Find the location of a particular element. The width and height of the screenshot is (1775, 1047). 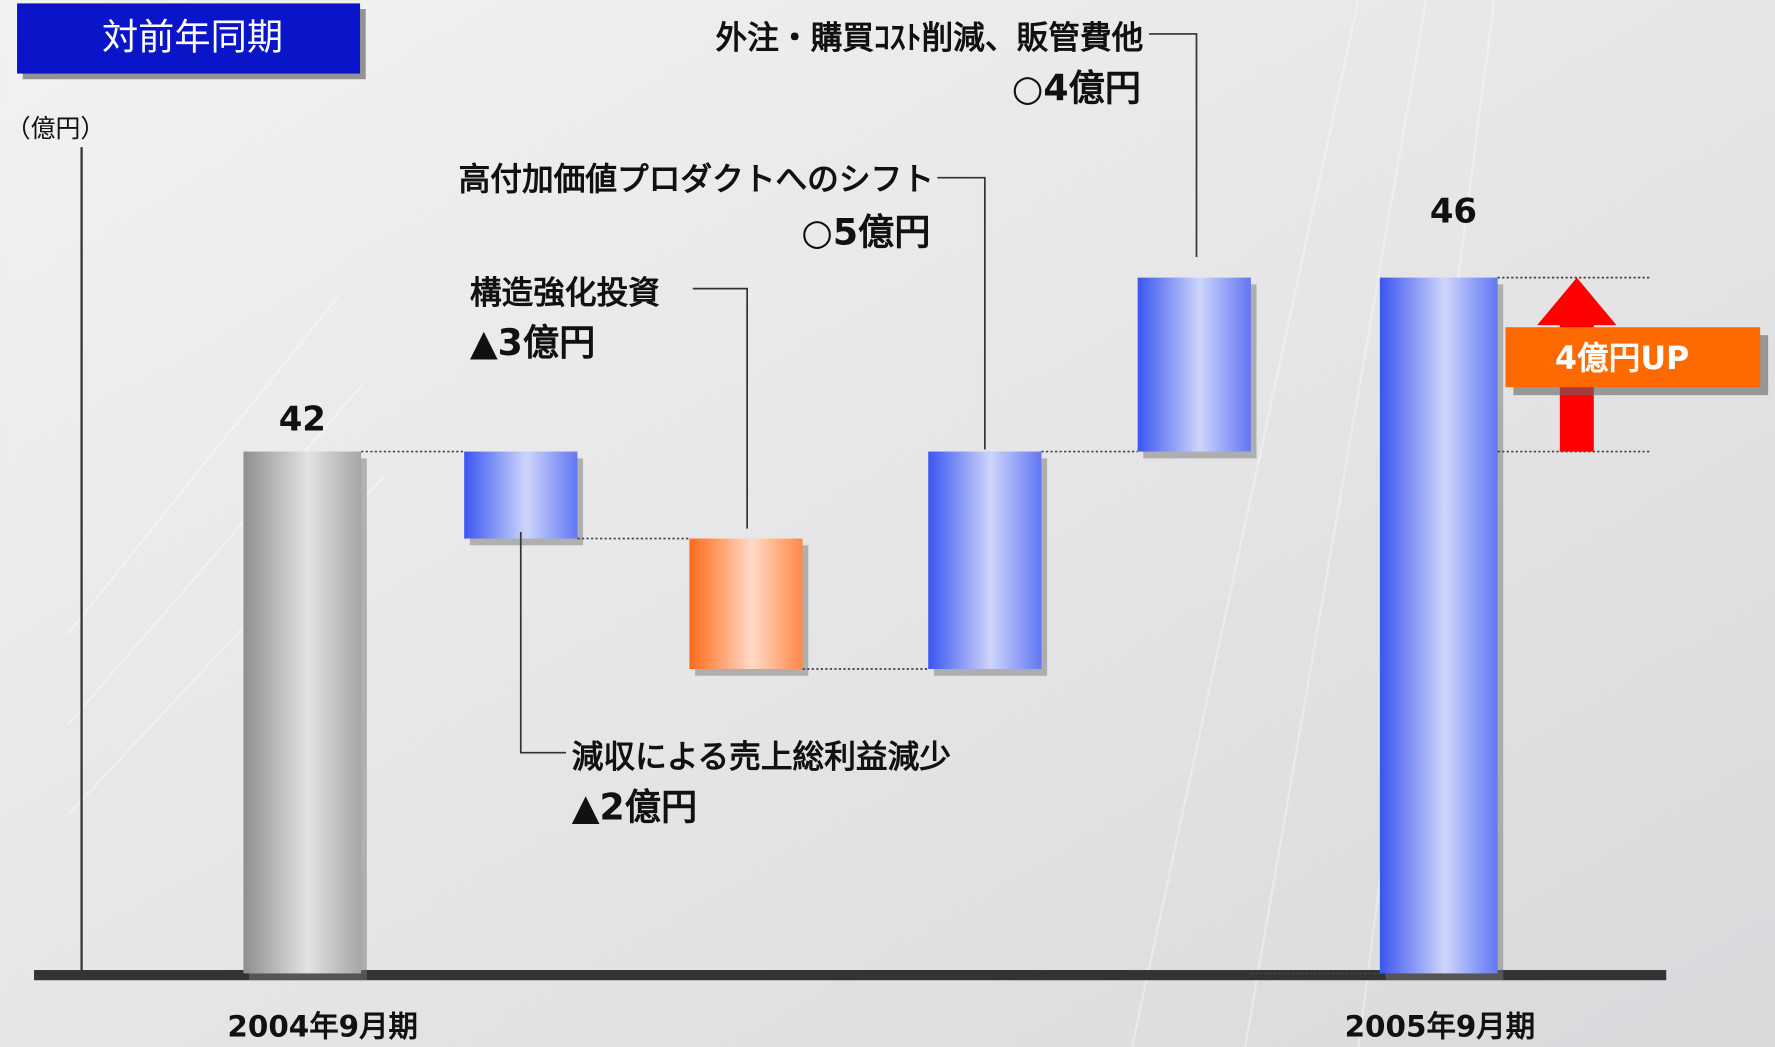

value-label: 46 is located at coordinates (1453, 211).